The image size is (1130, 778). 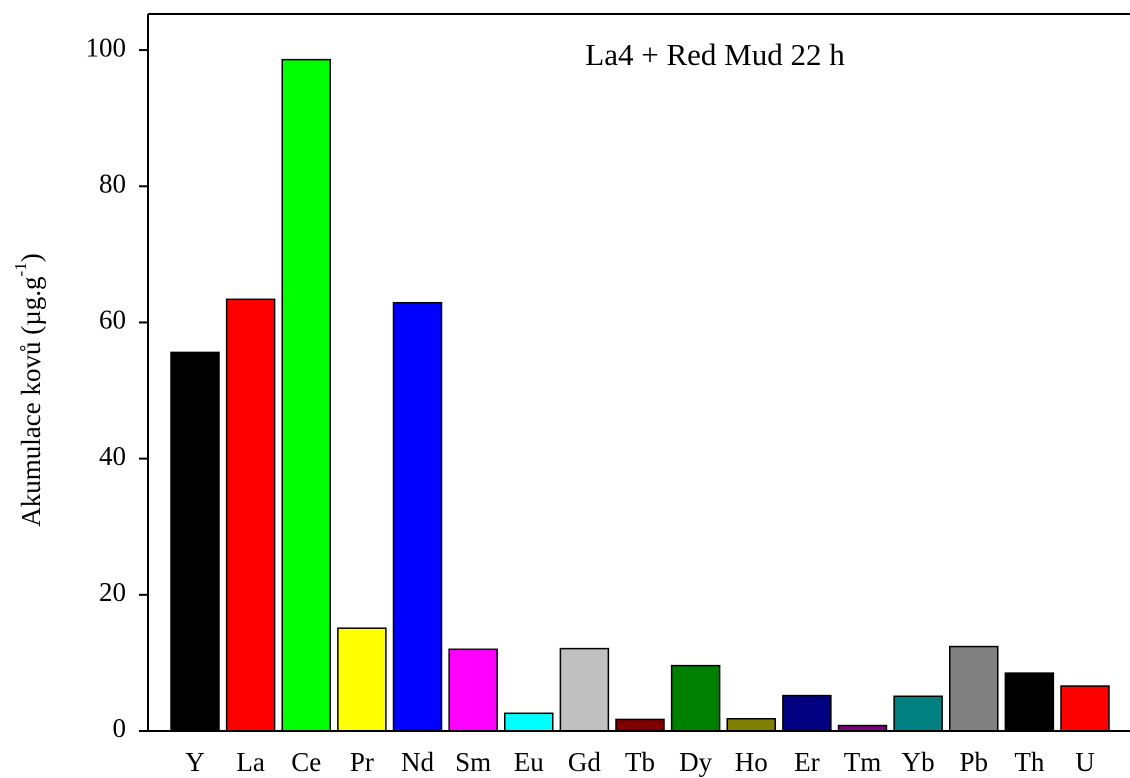 What do you see at coordinates (529, 762) in the screenshot?
I see `x-tick-label: Eu` at bounding box center [529, 762].